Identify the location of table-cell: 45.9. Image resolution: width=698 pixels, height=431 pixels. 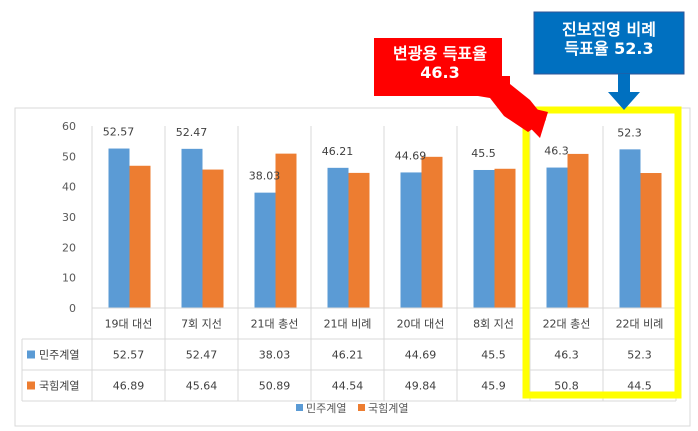
(493, 386).